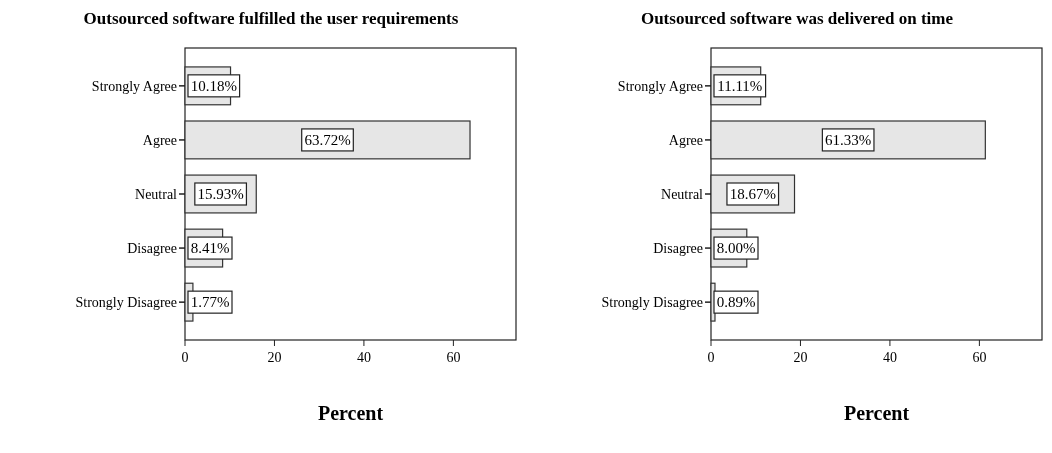 Image resolution: width=1052 pixels, height=453 pixels. What do you see at coordinates (740, 86) in the screenshot?
I see `data-label: 11.11%` at bounding box center [740, 86].